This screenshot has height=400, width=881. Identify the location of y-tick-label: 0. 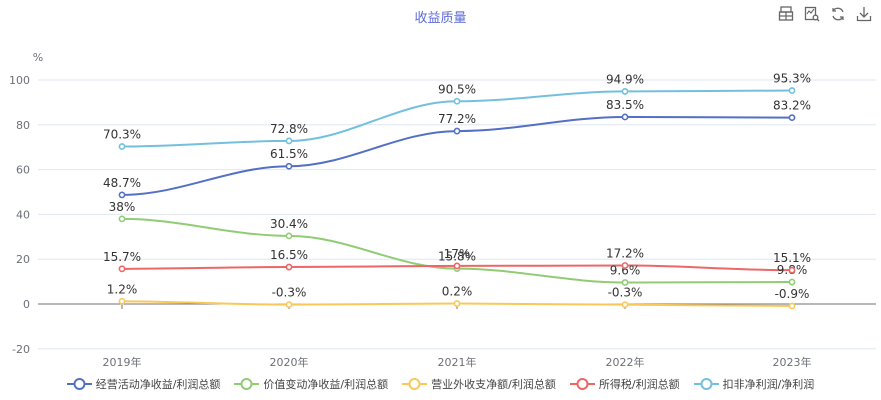
(26, 304).